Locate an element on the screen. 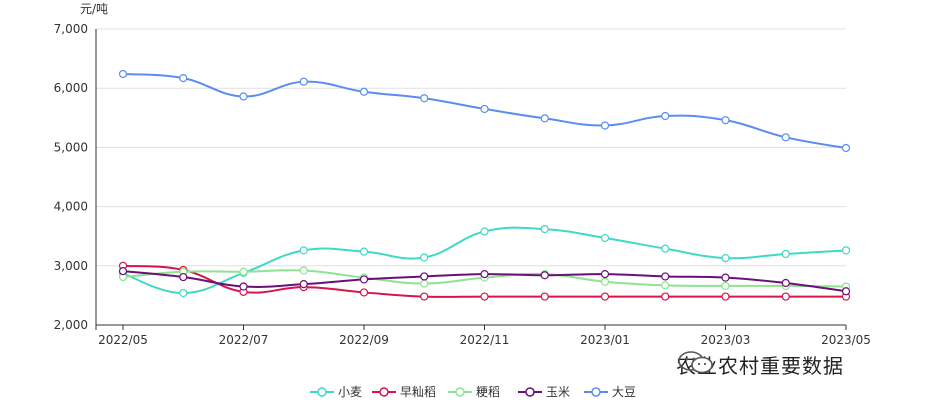 The width and height of the screenshot is (940, 405). y-unit-label: 元/吨 is located at coordinates (94, 9).